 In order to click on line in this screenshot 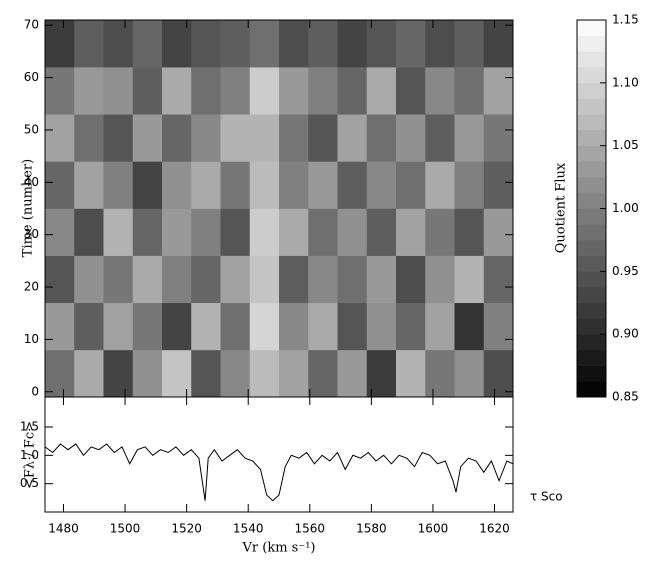, I will do `click(279, 472)`.